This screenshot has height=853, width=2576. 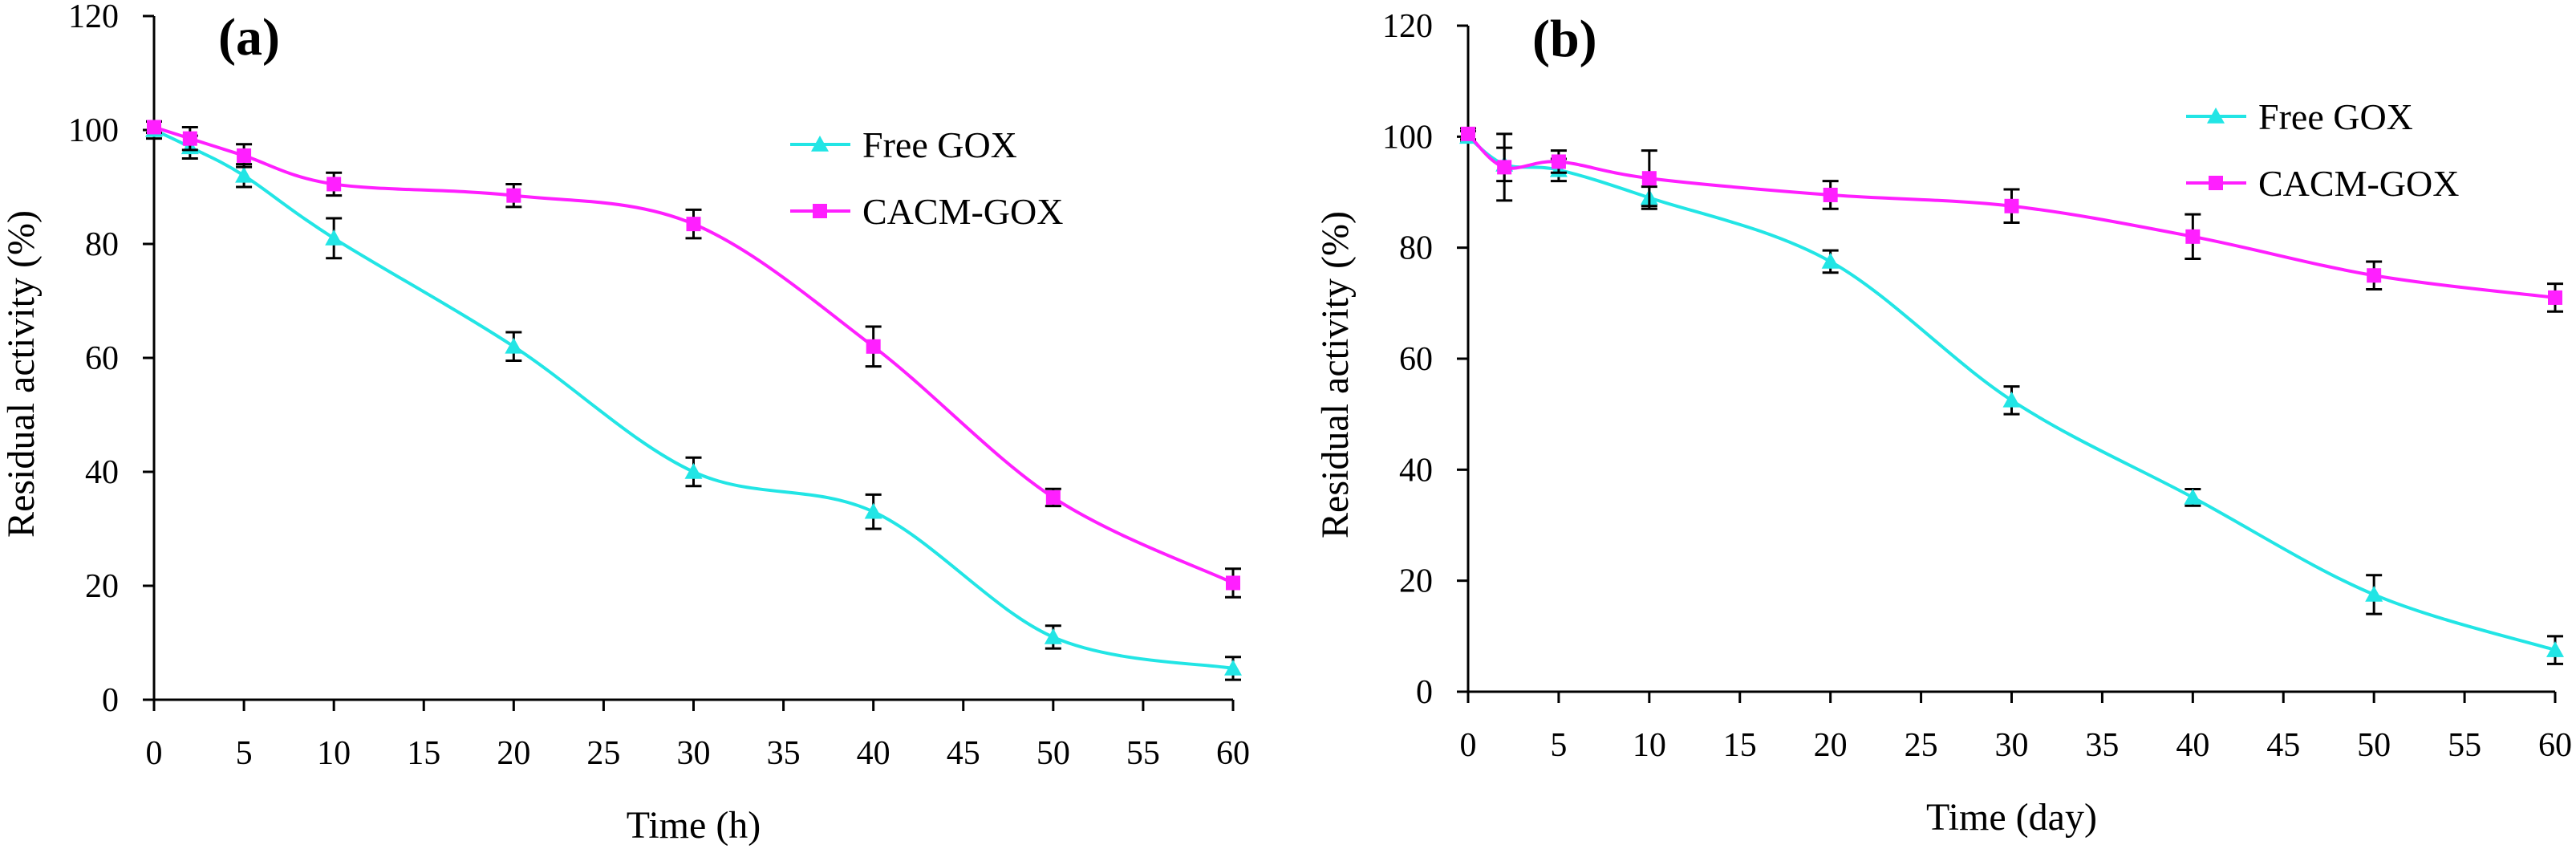 I want to click on series-cacm-gox, so click(x=2011, y=219).